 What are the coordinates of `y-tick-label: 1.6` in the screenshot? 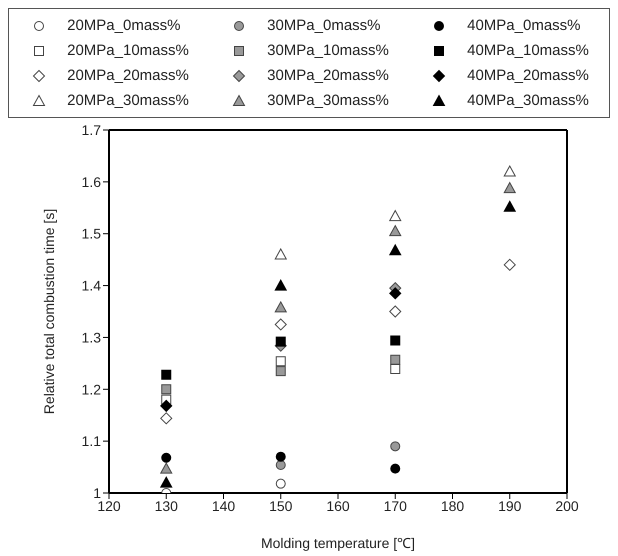 It's located at (92, 182).